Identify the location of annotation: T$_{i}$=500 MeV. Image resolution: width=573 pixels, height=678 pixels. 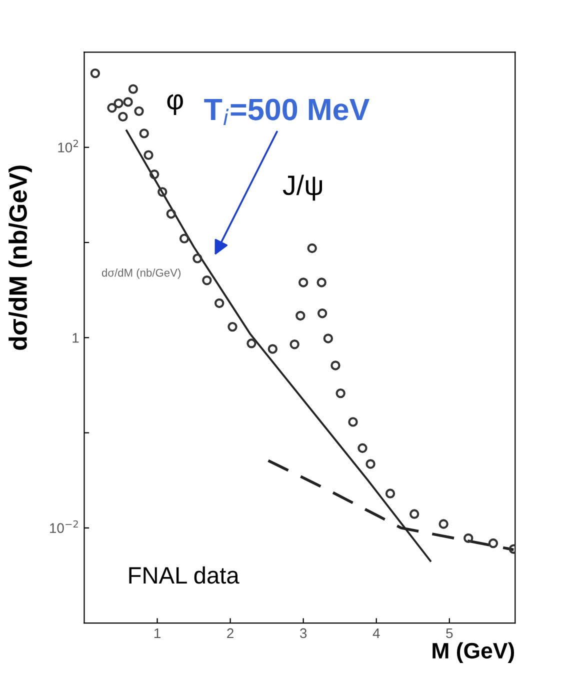
(287, 112).